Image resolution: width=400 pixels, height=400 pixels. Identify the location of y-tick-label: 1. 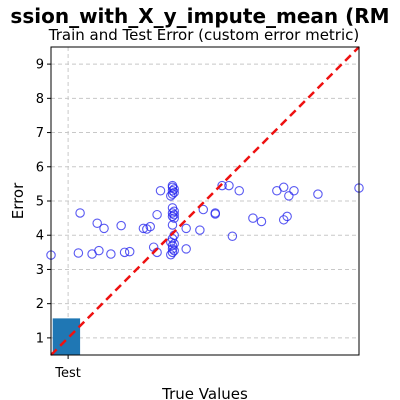
(40, 338).